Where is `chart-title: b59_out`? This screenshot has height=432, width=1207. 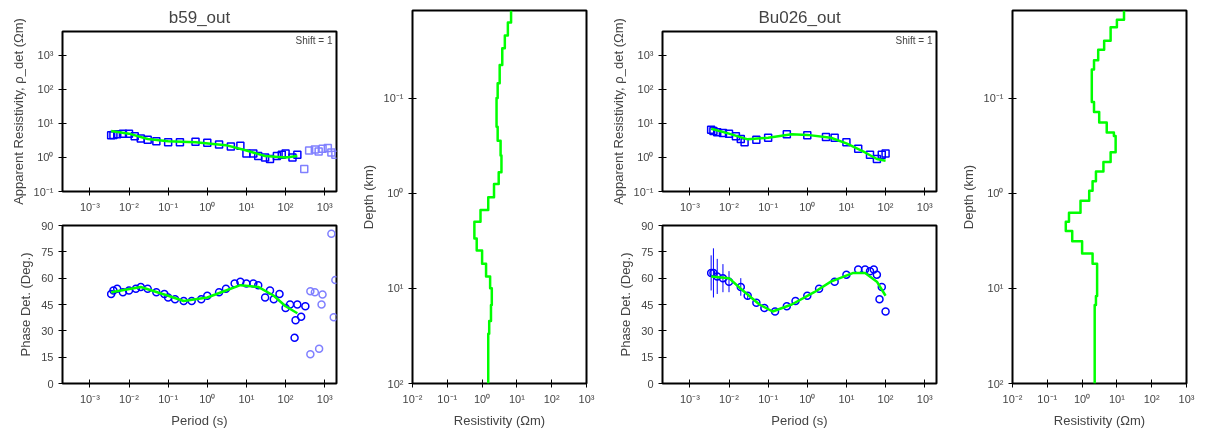
chart-title: b59_out is located at coordinates (199, 17).